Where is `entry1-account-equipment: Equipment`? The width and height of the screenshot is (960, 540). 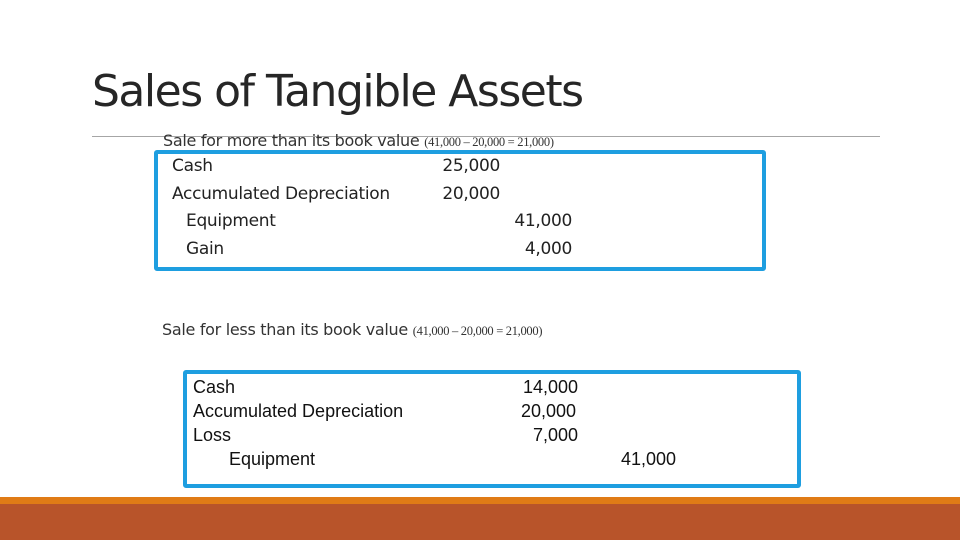 entry1-account-equipment: Equipment is located at coordinates (231, 221).